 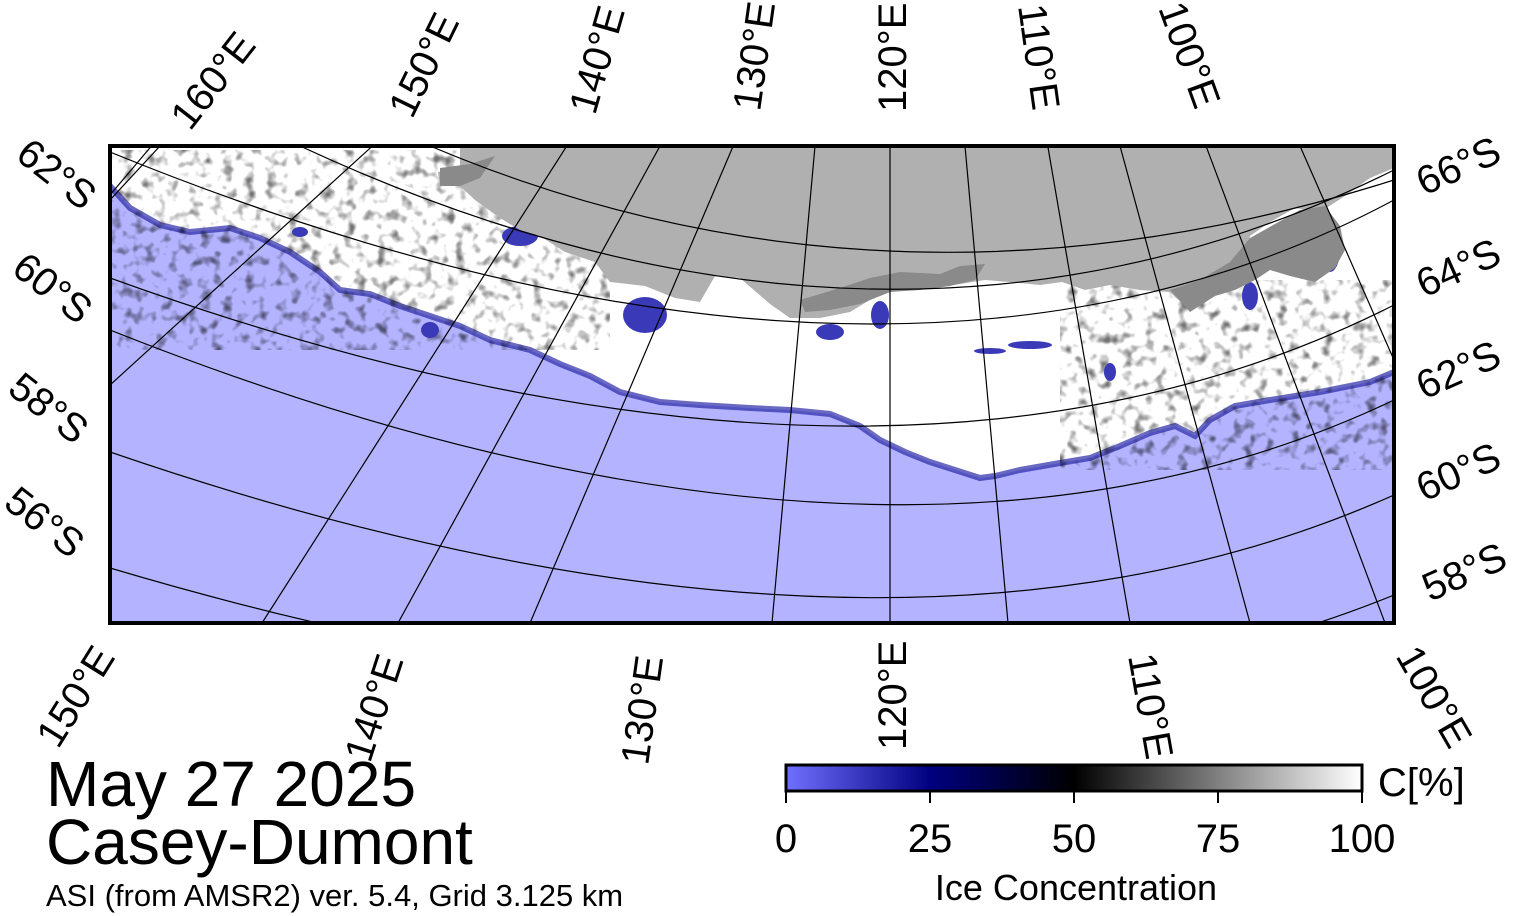 What do you see at coordinates (1459, 269) in the screenshot?
I see `right-lat-label: 64°S` at bounding box center [1459, 269].